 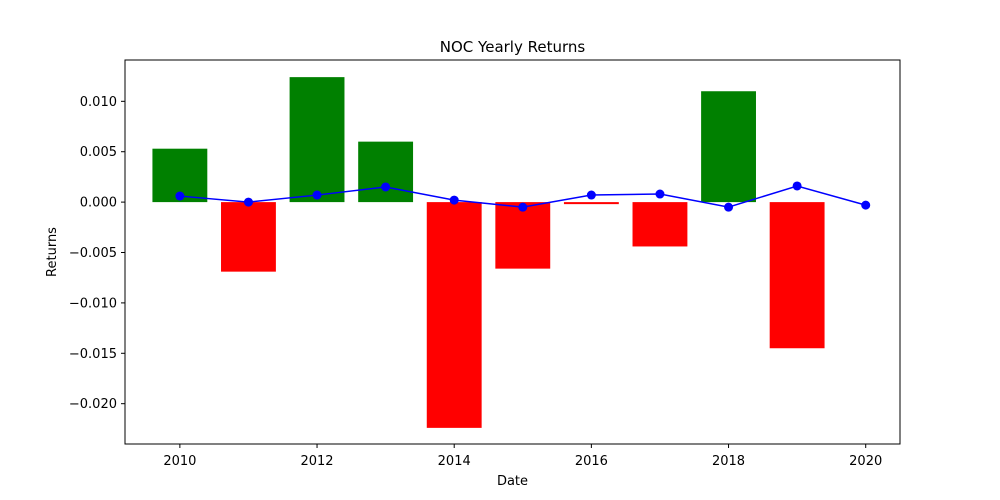 What do you see at coordinates (728, 461) in the screenshot?
I see `x-tick-label-2018: 2018` at bounding box center [728, 461].